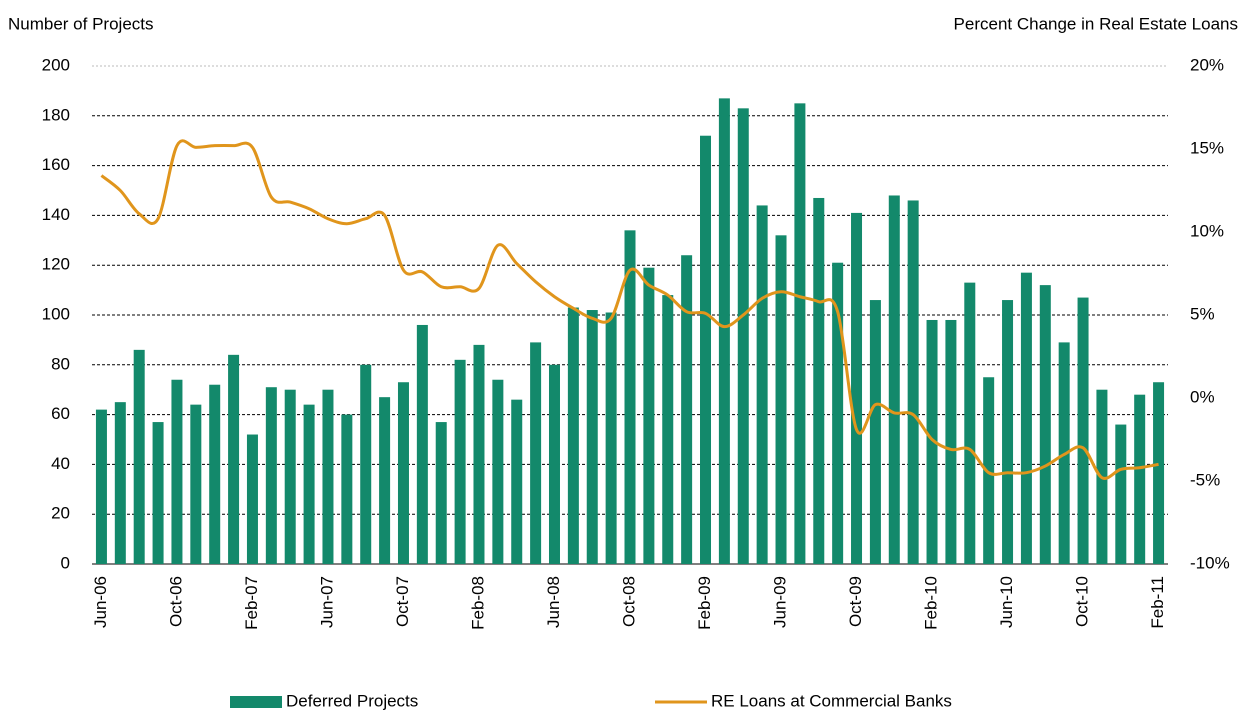  I want to click on y-tick-label: 160, so click(56, 164).